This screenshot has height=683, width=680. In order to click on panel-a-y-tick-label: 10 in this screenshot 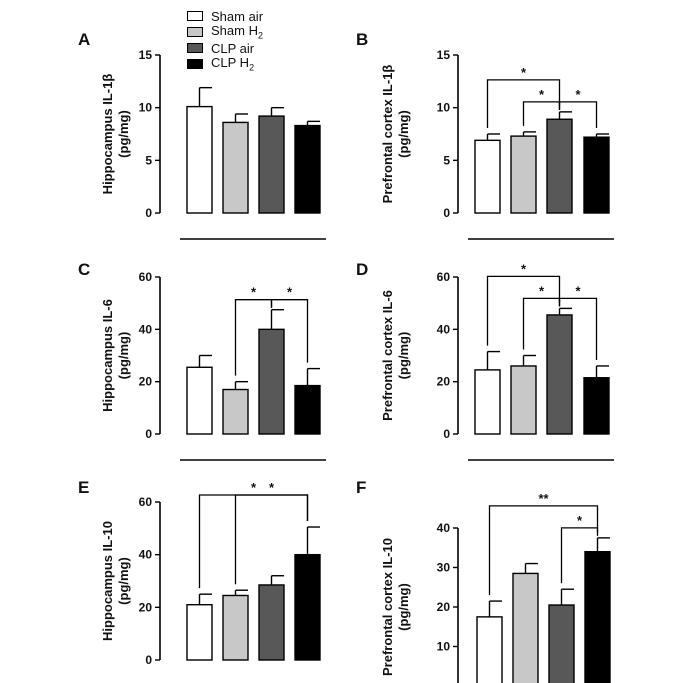, I will do `click(146, 108)`.